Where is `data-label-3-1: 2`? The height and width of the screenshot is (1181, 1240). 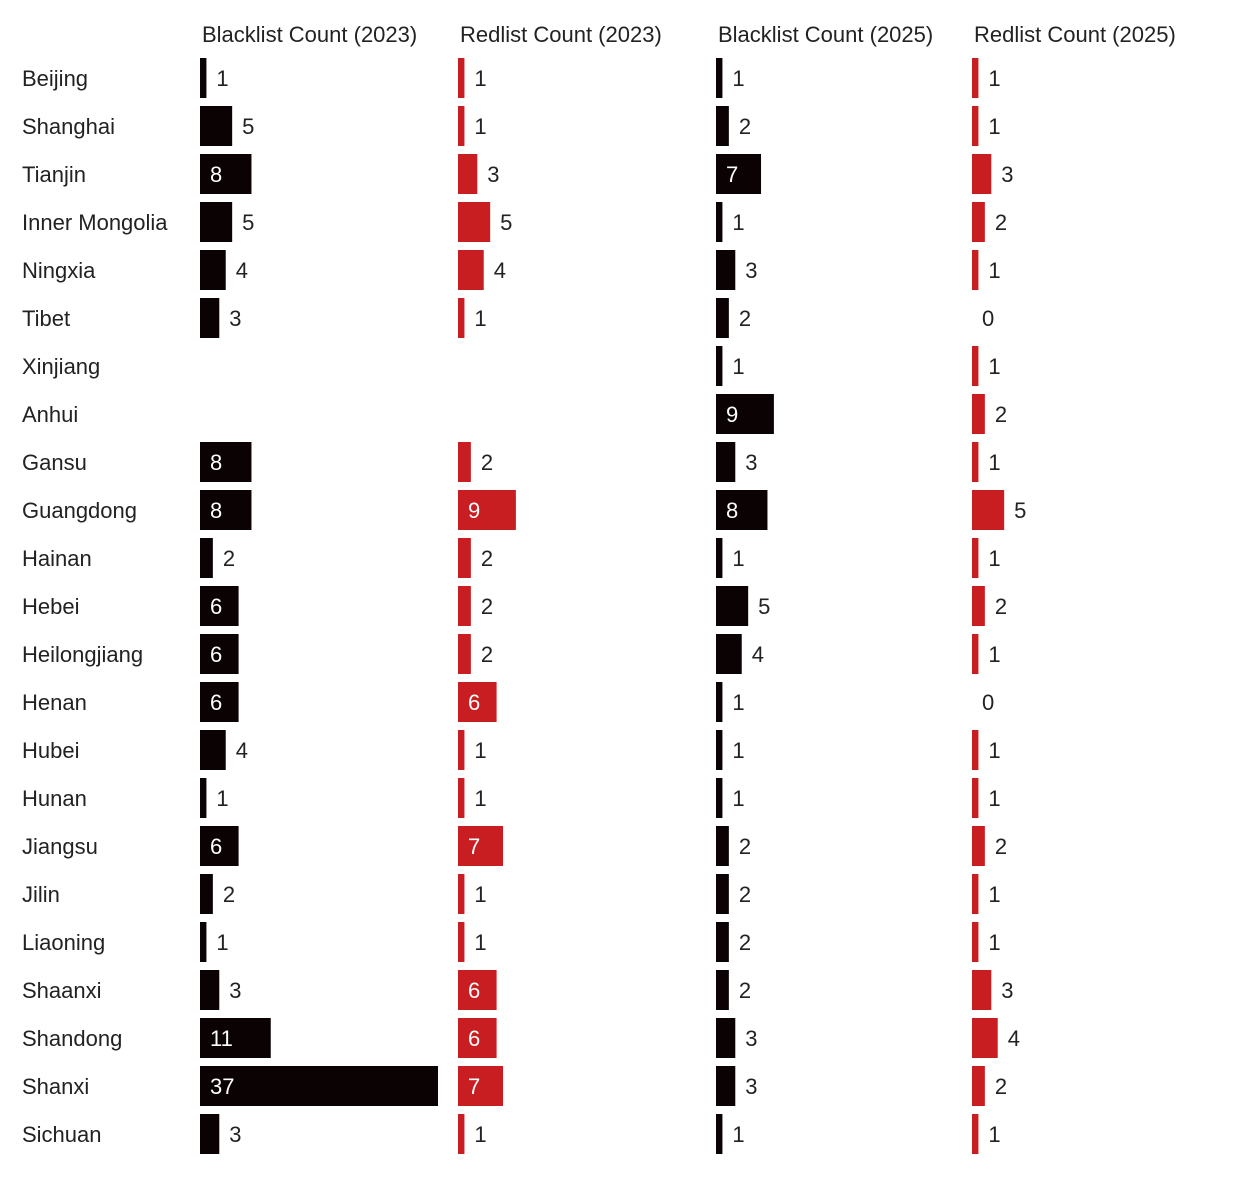 data-label-3-1: 2 is located at coordinates (745, 126).